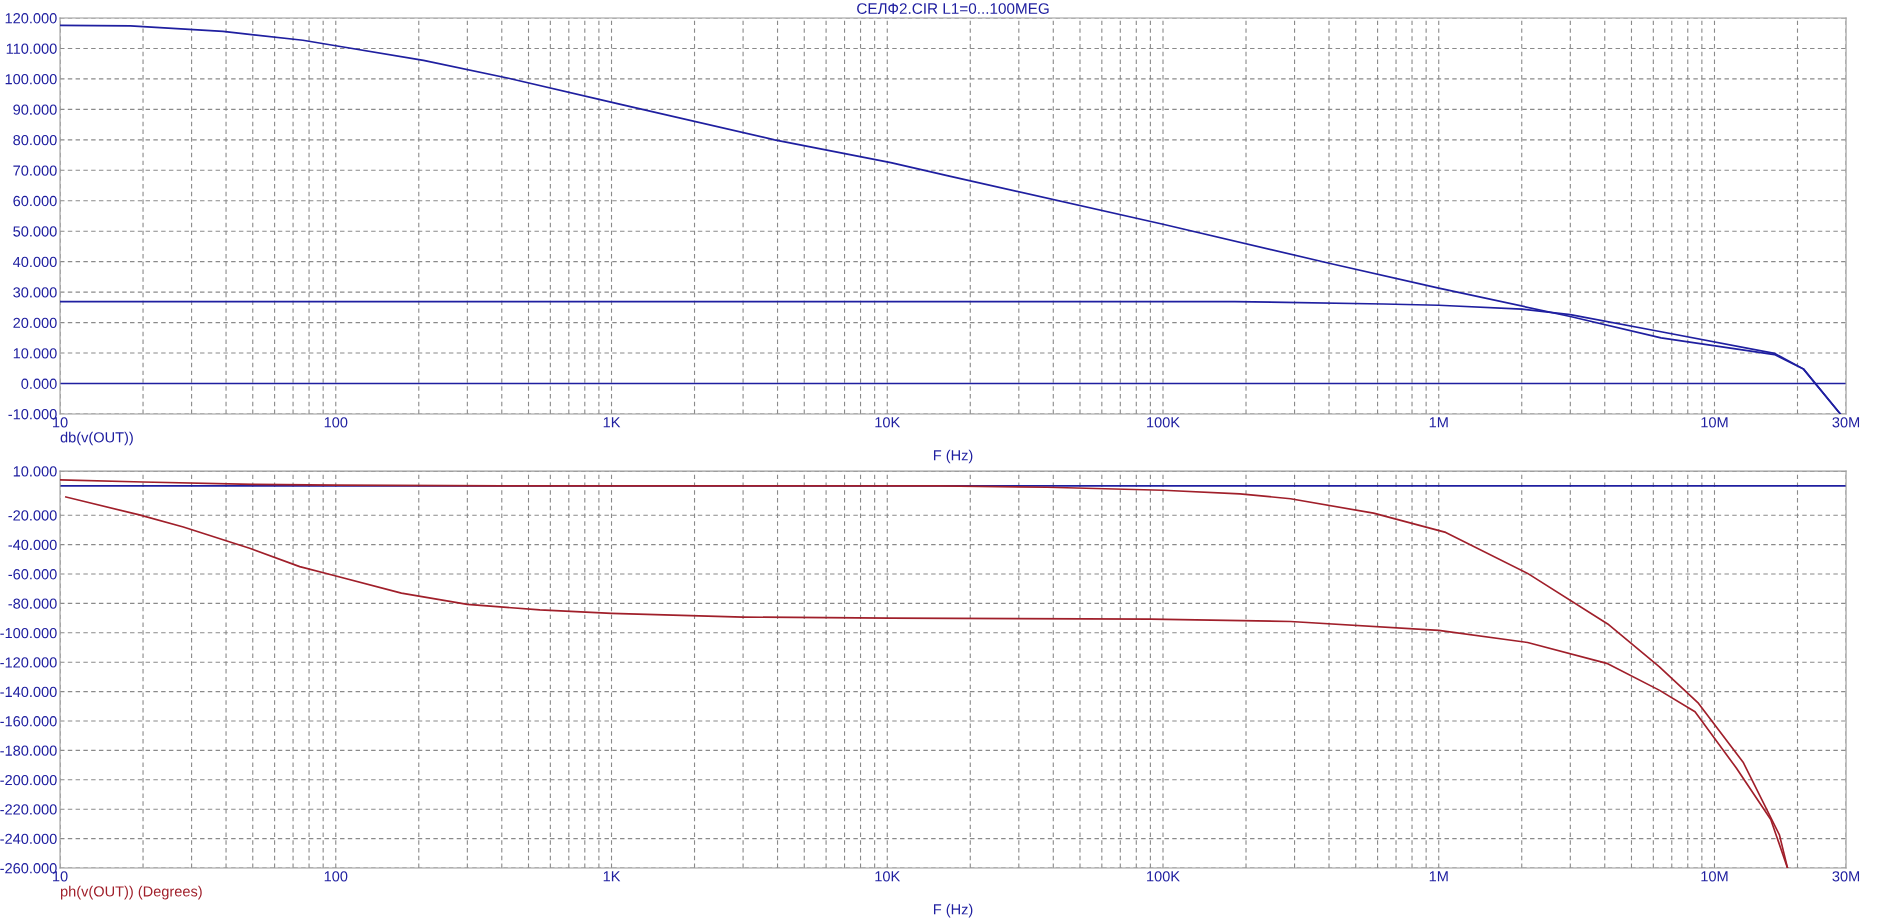 Image resolution: width=1882 pixels, height=923 pixels. Describe the element at coordinates (39, 383) in the screenshot. I see `y-tick-label: 0.000` at that location.